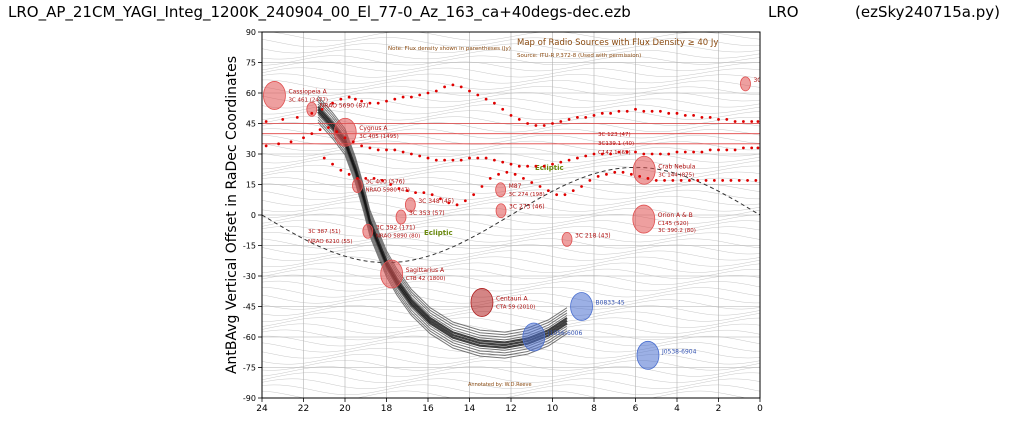  I want to click on x-tick-label: 24, so click(262, 409).